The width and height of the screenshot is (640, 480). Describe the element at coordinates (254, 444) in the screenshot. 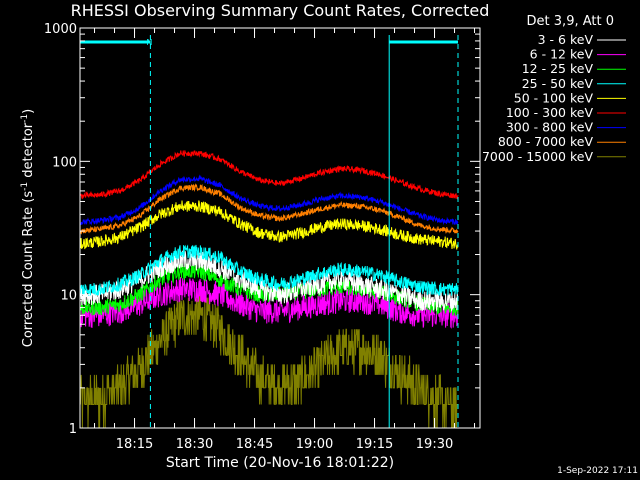

I see `x-tick-label: 18:45` at that location.